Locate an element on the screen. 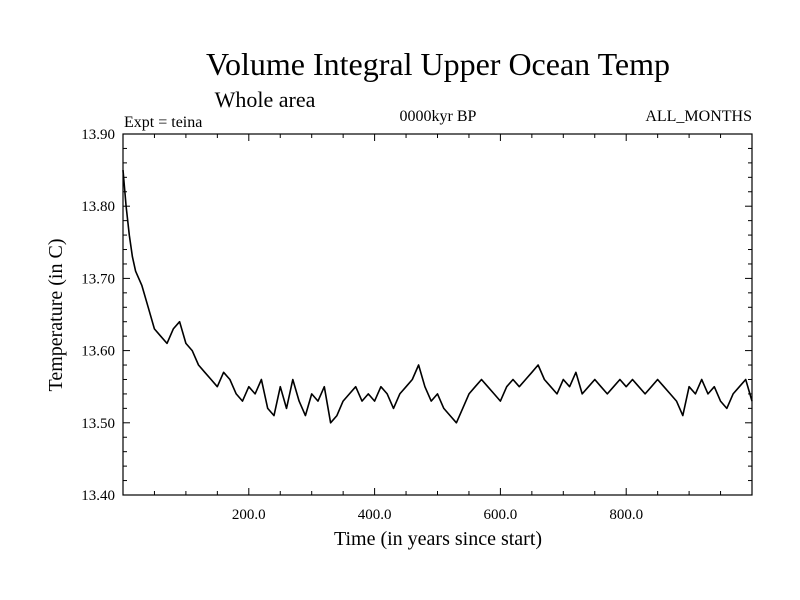  chart-subtitle: Whole area is located at coordinates (265, 99).